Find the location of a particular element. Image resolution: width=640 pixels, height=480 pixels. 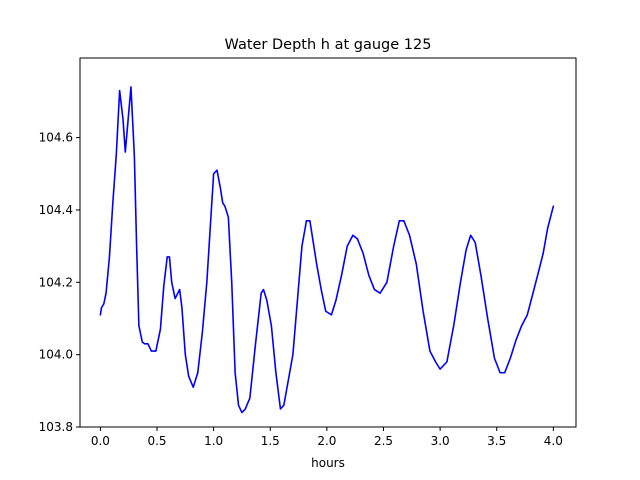

chart-title: Water Depth h at gauge 125 is located at coordinates (328, 45).